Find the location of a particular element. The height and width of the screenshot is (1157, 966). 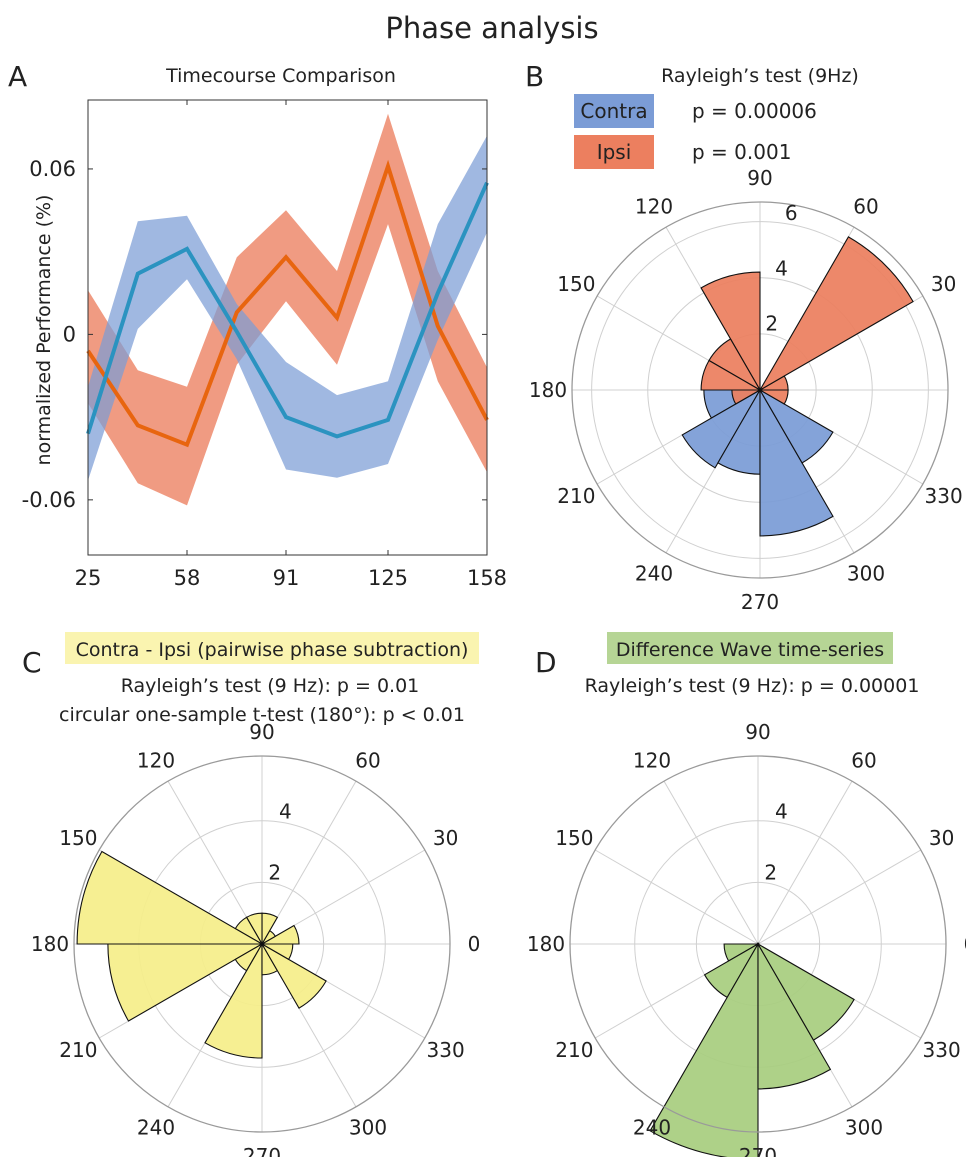

panel-d-letter: D is located at coordinates (546, 662).